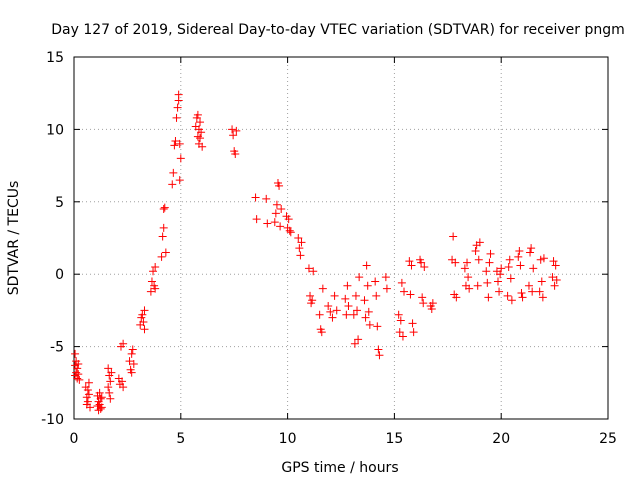 Image resolution: width=640 pixels, height=480 pixels. I want to click on x-tick-label: 0, so click(74, 439).